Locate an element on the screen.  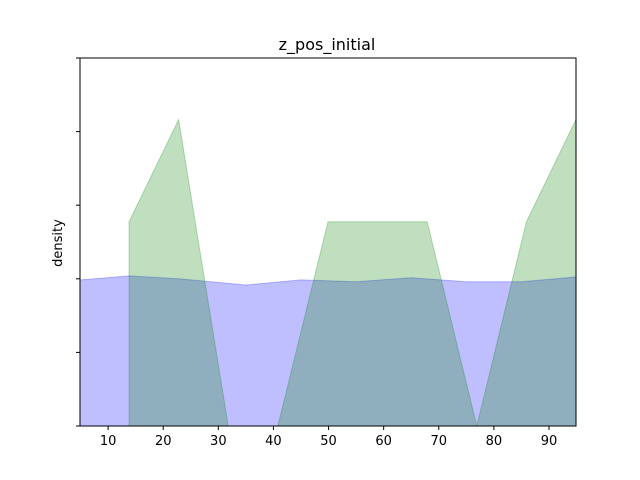
x-tick-label-50: 50 is located at coordinates (328, 441).